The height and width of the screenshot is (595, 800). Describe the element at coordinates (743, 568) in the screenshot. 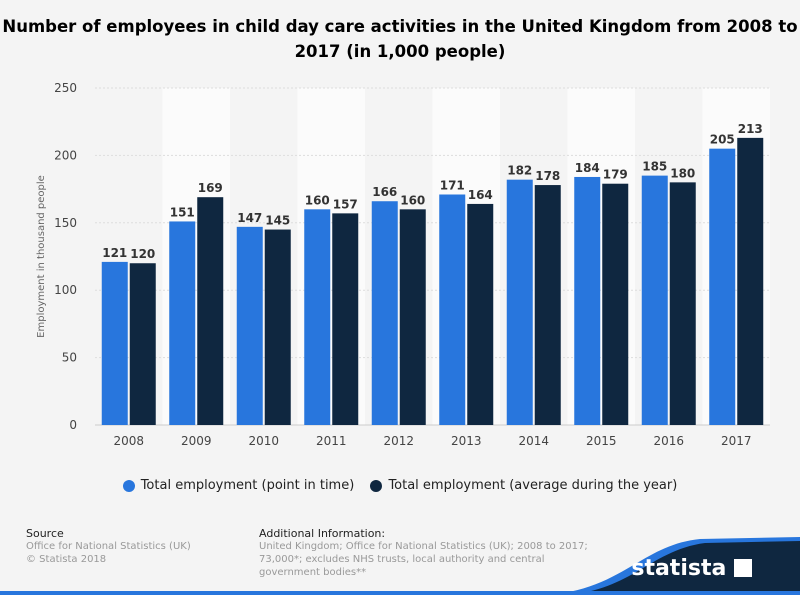

I see `statista-logo-icon` at that location.